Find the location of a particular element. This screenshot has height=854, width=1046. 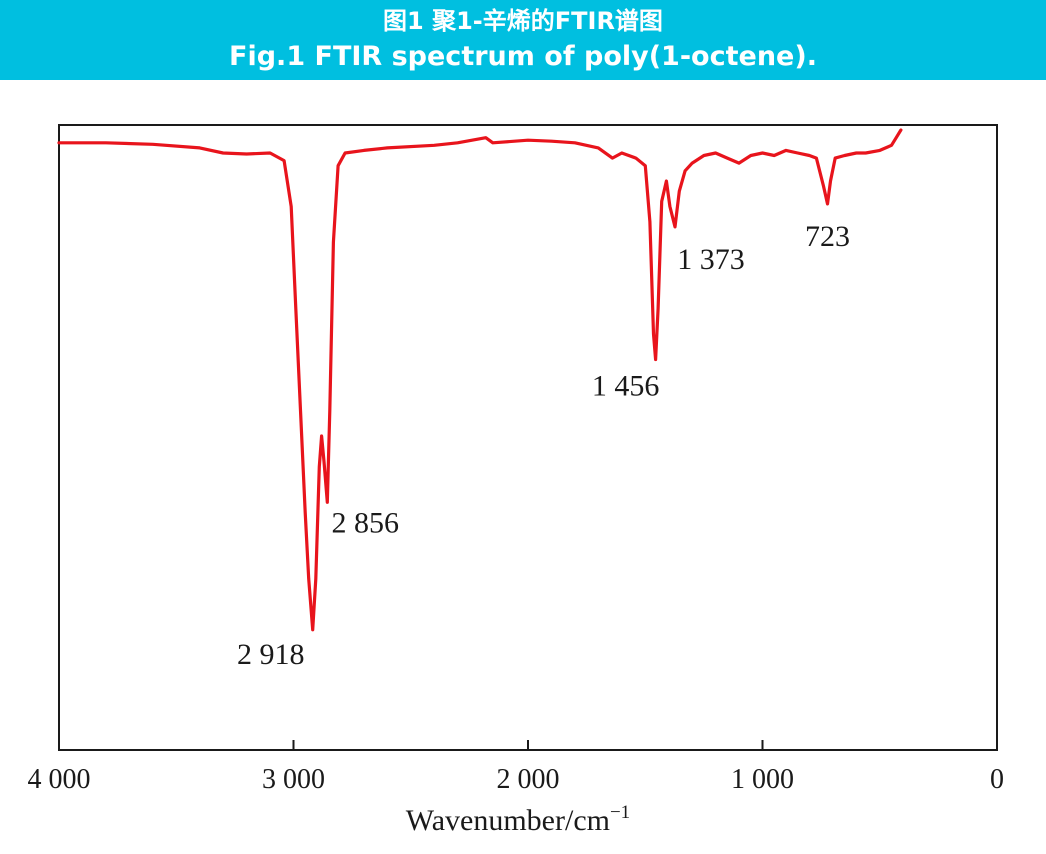

x-tick-label: 3 000 is located at coordinates (293, 779).